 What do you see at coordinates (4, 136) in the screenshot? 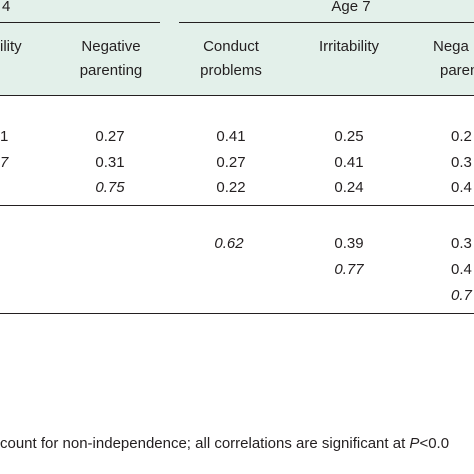
I see `cell-r1-c1: 1` at bounding box center [4, 136].